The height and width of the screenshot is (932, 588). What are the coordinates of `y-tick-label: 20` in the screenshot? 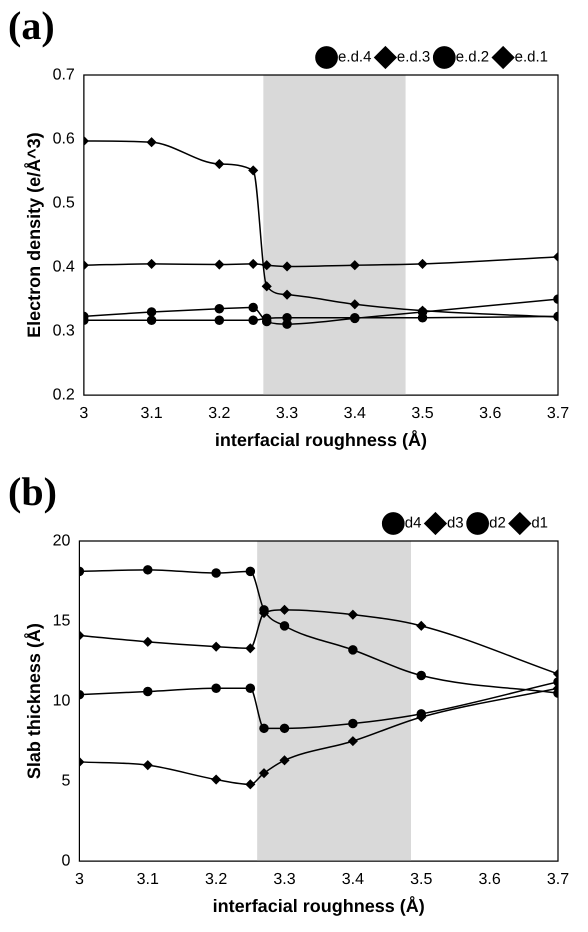 It's located at (61, 541).